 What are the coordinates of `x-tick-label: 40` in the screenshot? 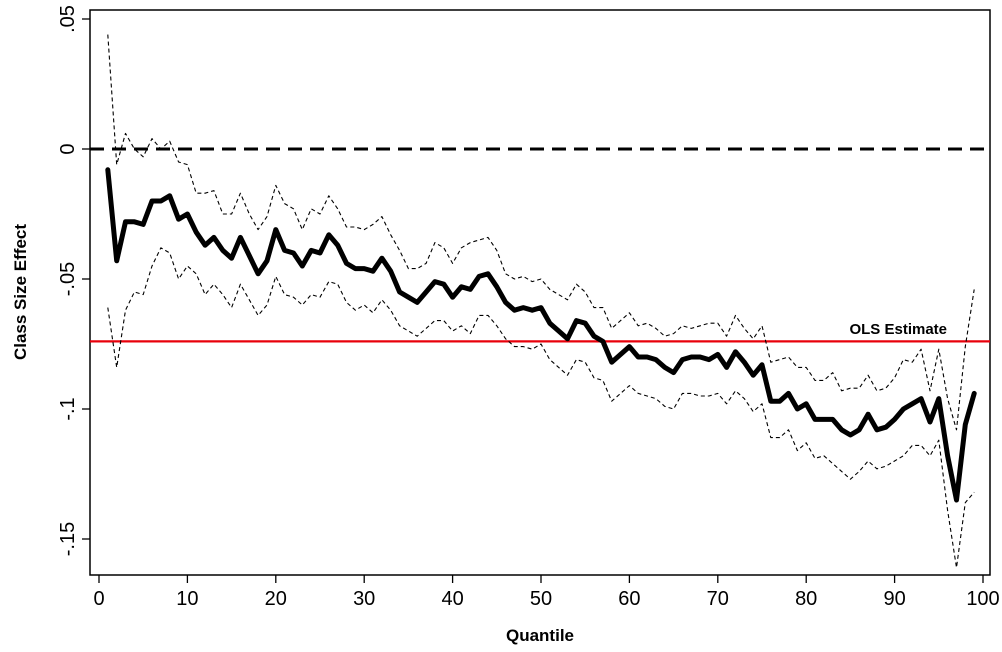 It's located at (452, 599).